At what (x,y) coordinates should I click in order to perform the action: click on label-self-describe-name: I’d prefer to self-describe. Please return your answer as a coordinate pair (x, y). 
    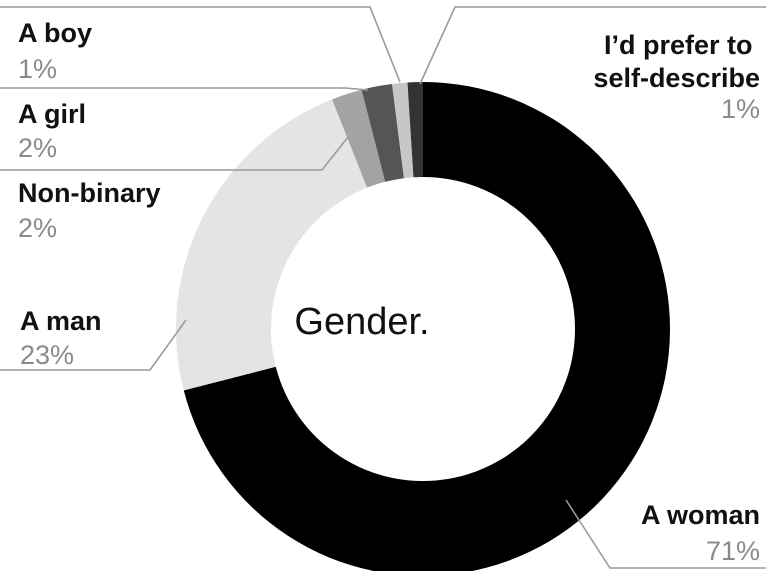
    Looking at the image, I should click on (676, 61).